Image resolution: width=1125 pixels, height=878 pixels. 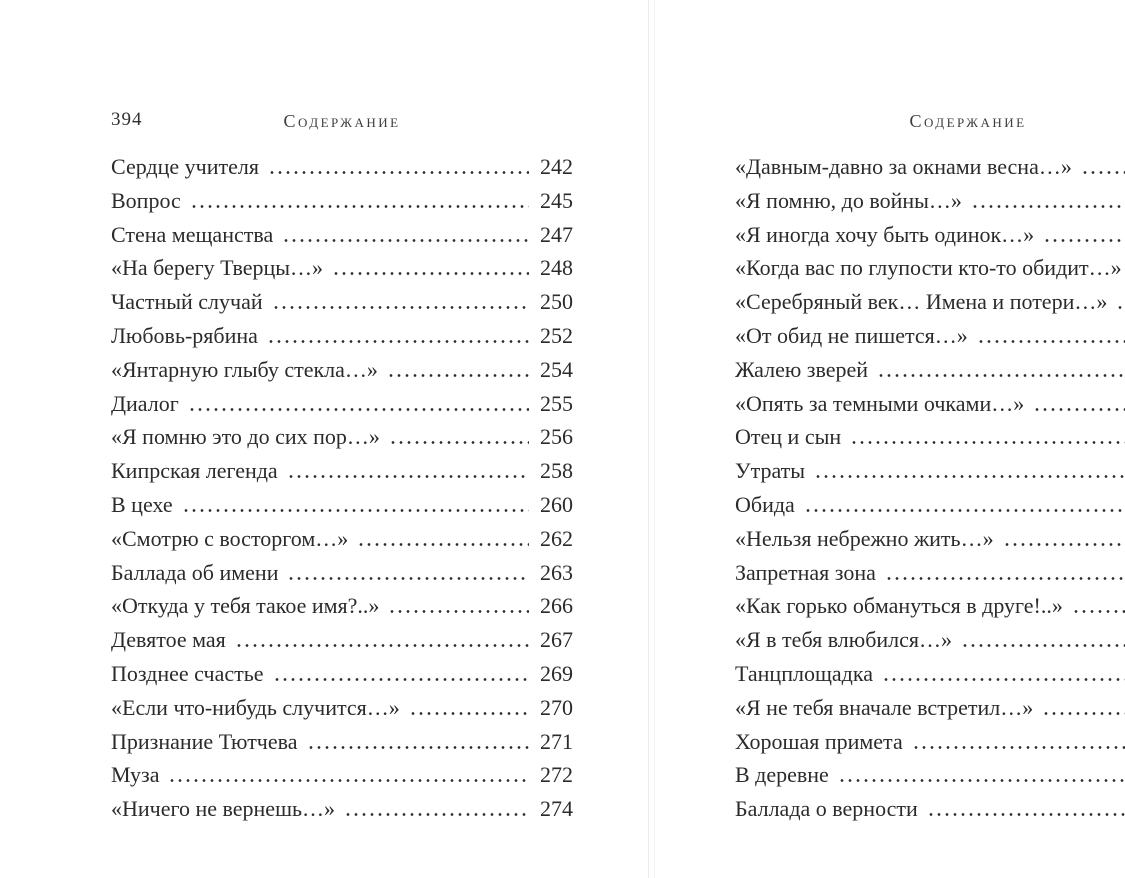 What do you see at coordinates (885, 234) in the screenshot?
I see `entry-title: «Я иногда хочу быть одинок…»` at bounding box center [885, 234].